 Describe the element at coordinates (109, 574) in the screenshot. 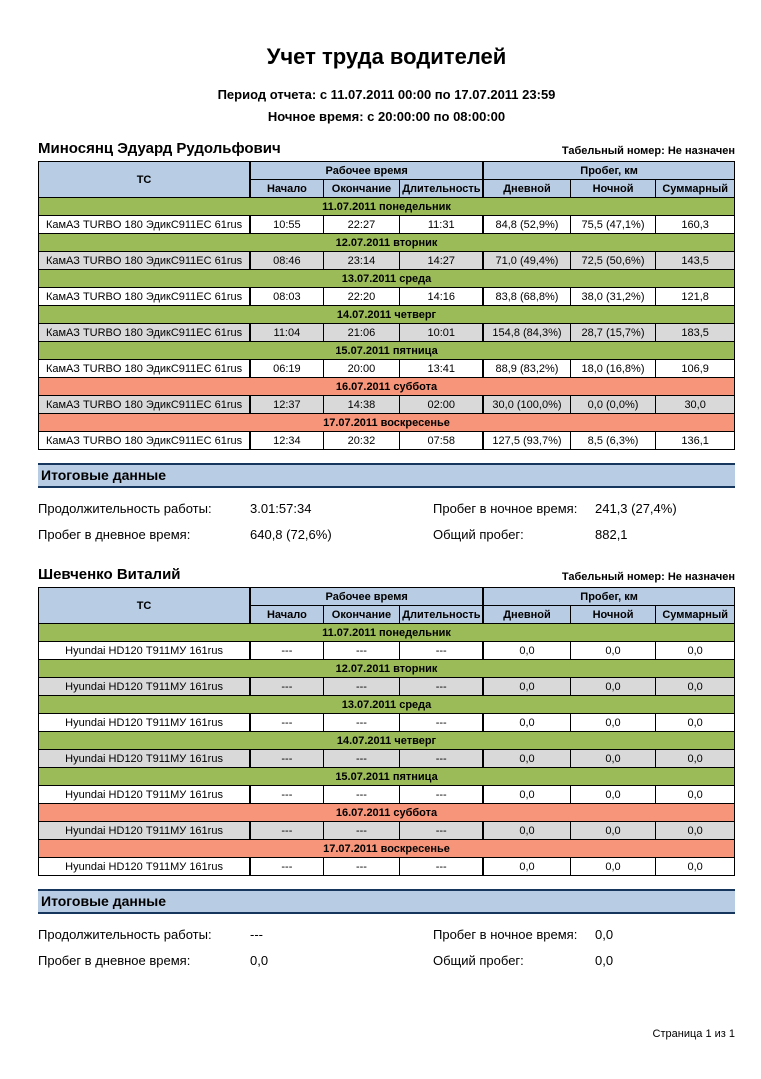

I see `driver-name: Шевченко Виталий` at that location.